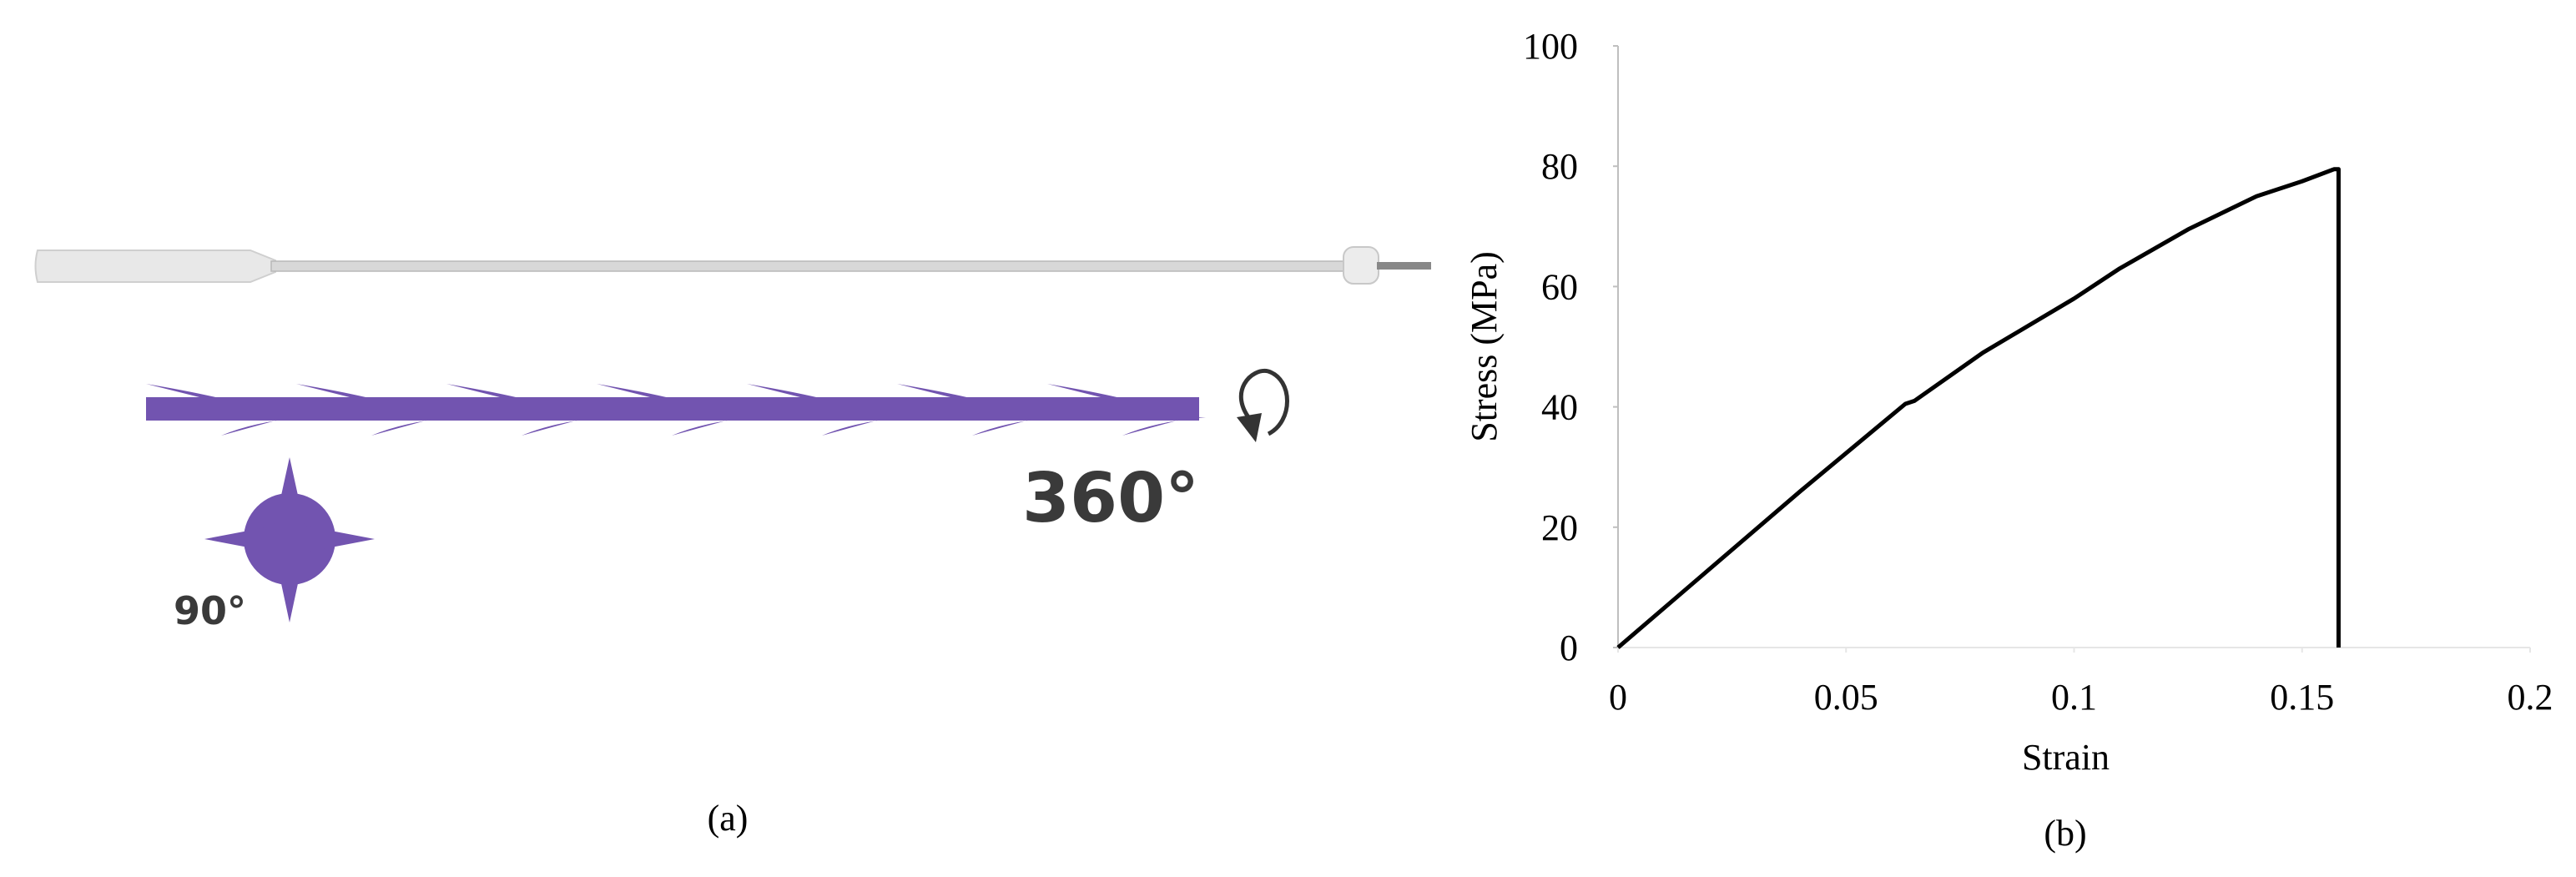 This screenshot has height=877, width=2576. I want to click on rotation-arrow, so click(1263, 402).